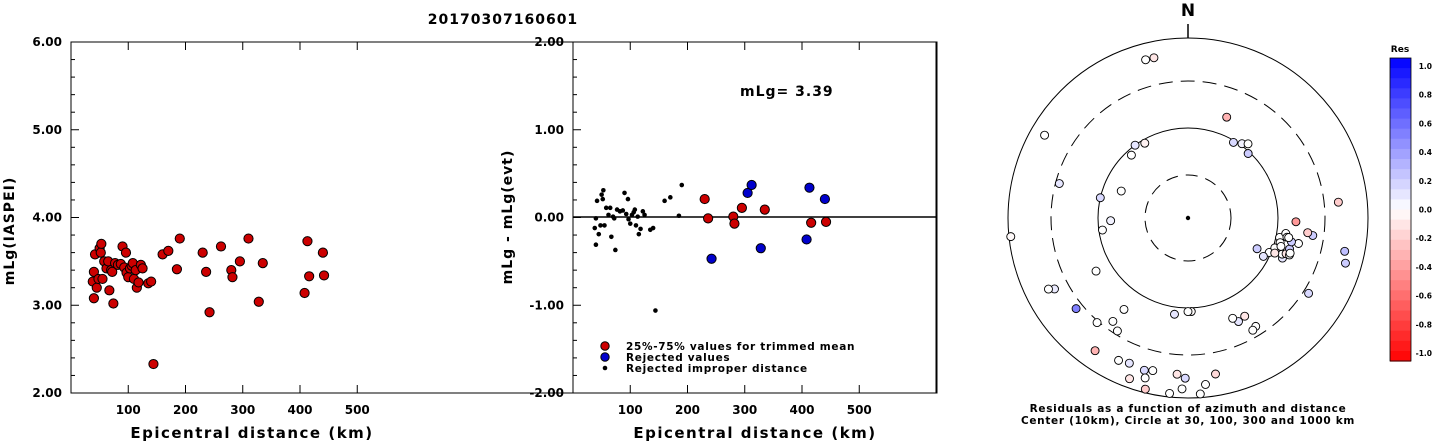 This screenshot has width=1437, height=441. I want to click on colorbar-label: 0.4, so click(1425, 152).